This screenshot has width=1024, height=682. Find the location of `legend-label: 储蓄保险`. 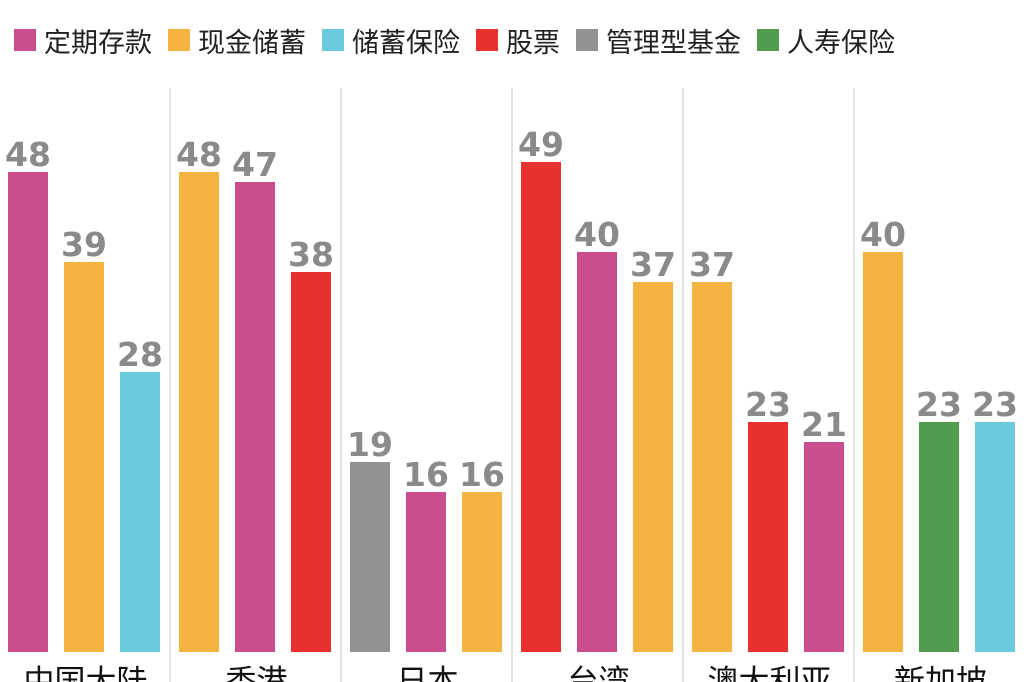

legend-label: 储蓄保险 is located at coordinates (406, 43).